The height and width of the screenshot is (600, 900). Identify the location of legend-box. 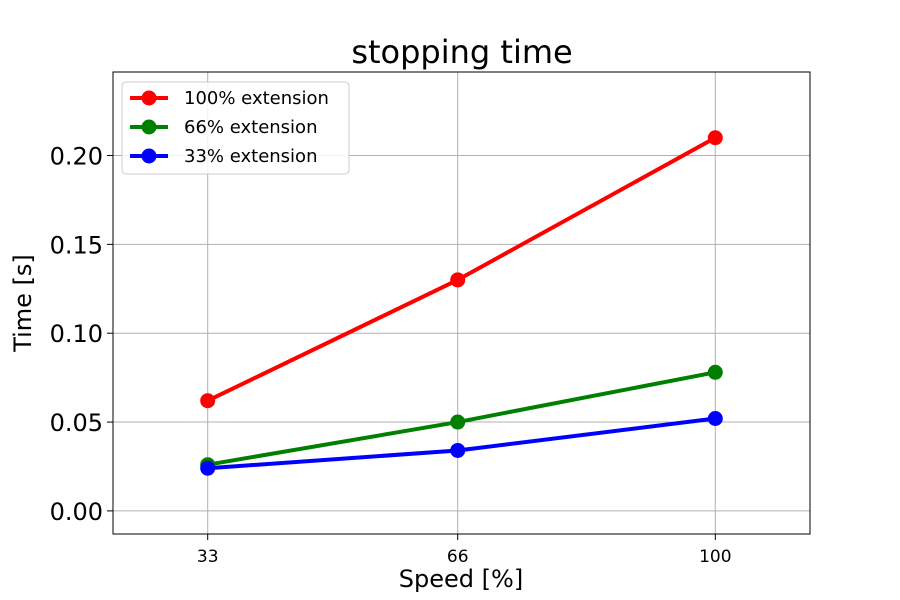
(235, 128).